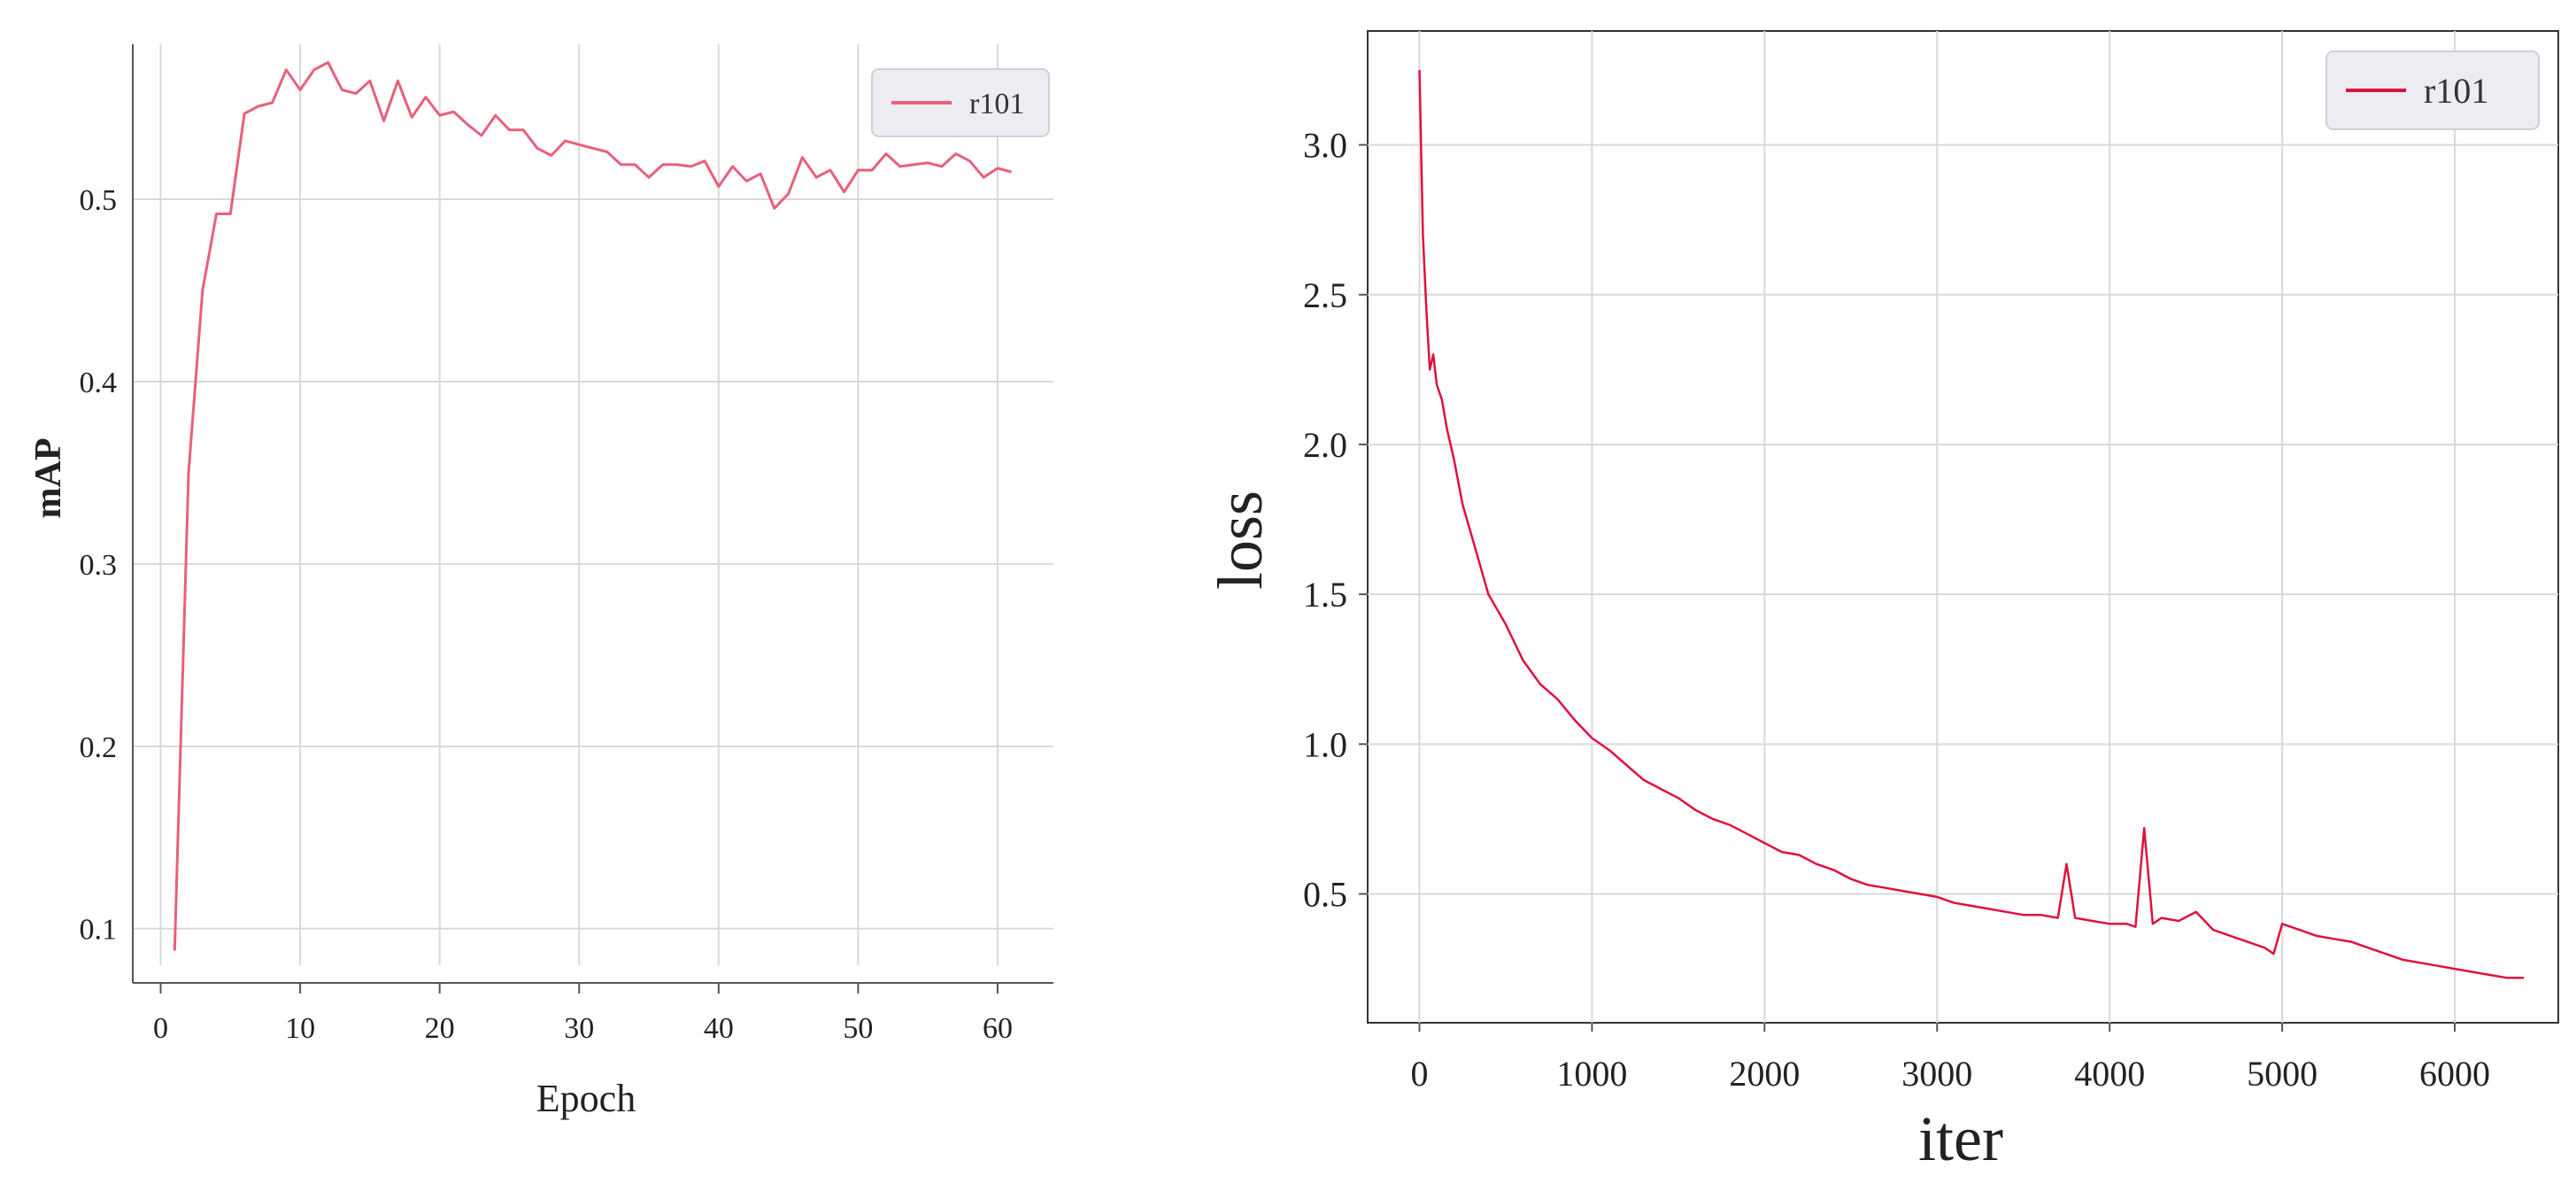 This screenshot has width=2576, height=1191. What do you see at coordinates (719, 1028) in the screenshot?
I see `x-tick-label: 40` at bounding box center [719, 1028].